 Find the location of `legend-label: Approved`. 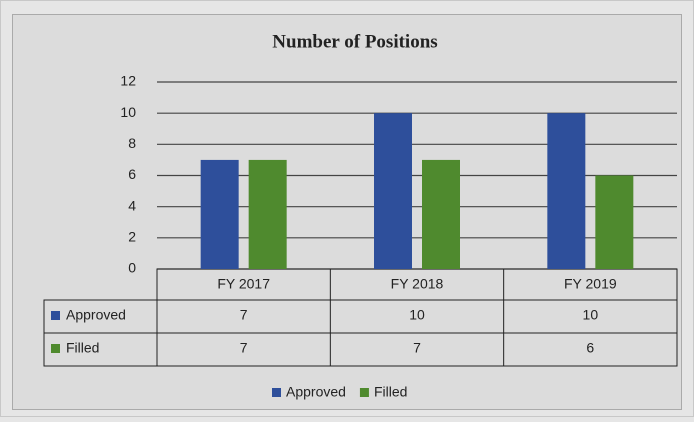

legend-label: Approved is located at coordinates (316, 392).